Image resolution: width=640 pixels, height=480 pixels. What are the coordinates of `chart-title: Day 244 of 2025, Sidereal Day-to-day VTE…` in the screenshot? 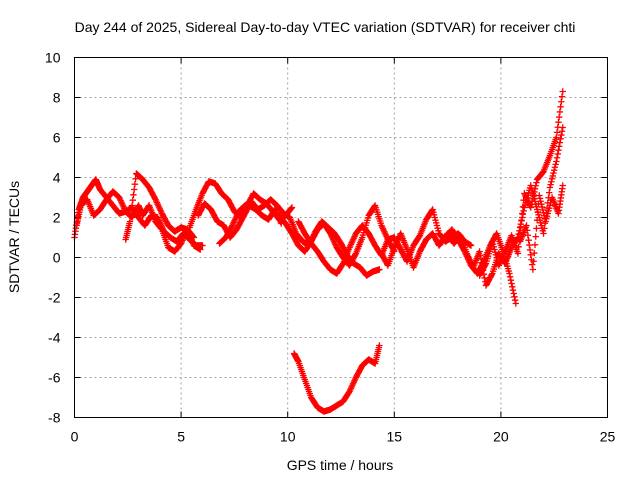 It's located at (325, 27).